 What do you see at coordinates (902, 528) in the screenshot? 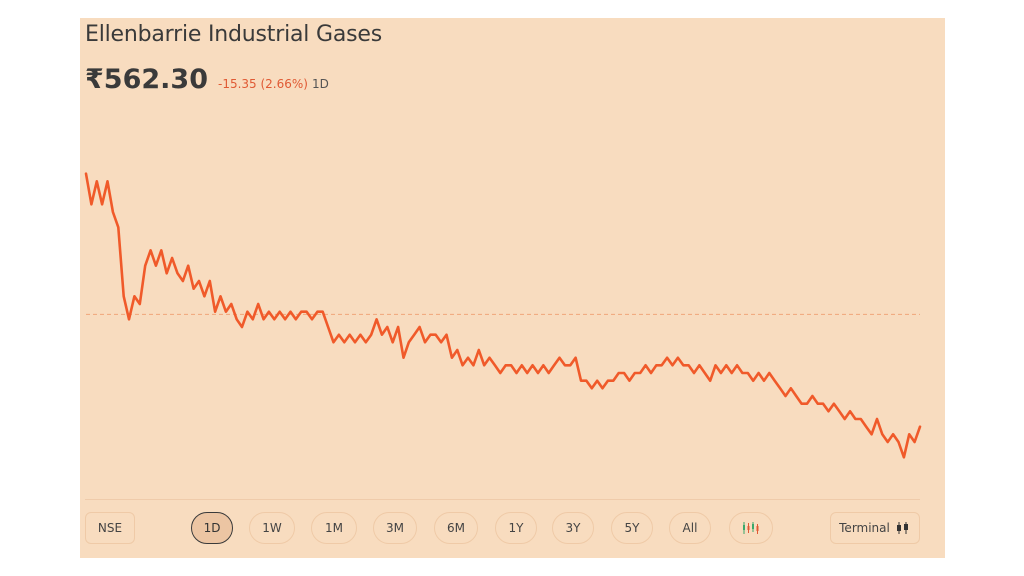
I see `terminal-candlestick-icon` at bounding box center [902, 528].